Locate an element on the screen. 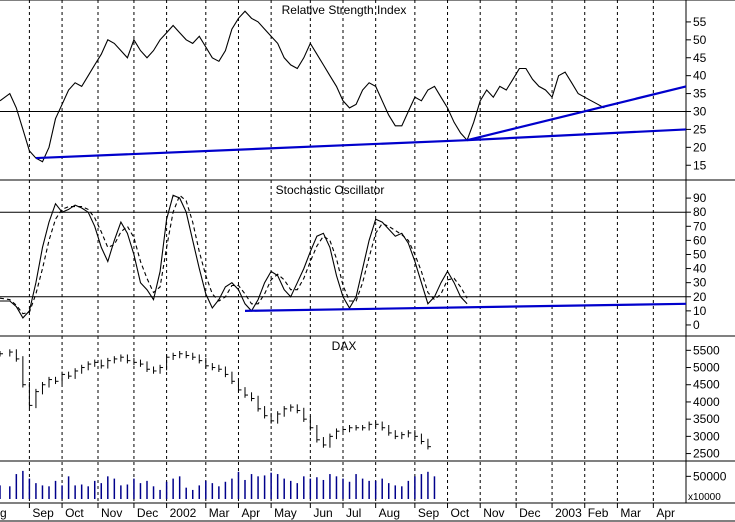 The height and width of the screenshot is (522, 735). y-tick-label: 3000 is located at coordinates (706, 436).